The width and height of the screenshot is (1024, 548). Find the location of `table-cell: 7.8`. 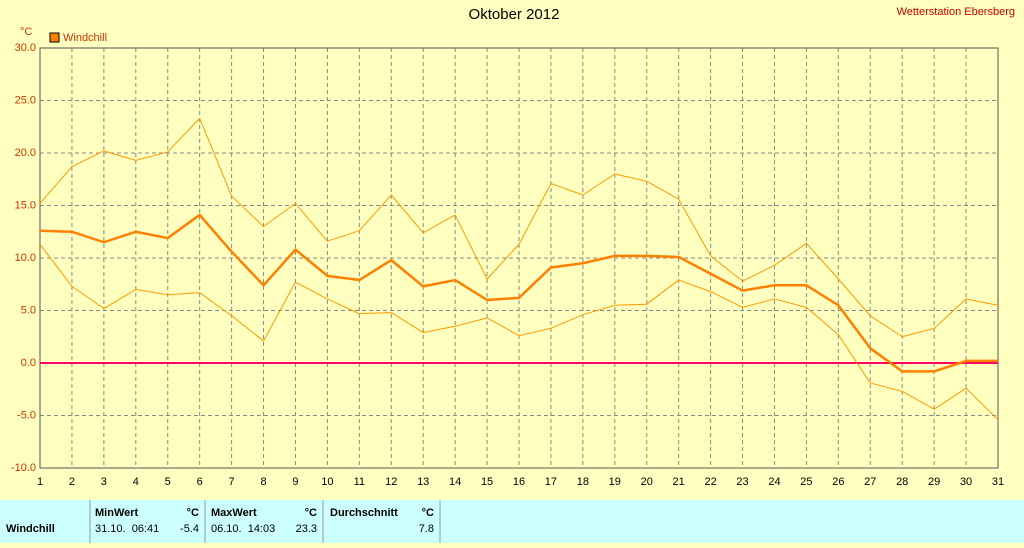

table-cell: 7.8 is located at coordinates (426, 529).